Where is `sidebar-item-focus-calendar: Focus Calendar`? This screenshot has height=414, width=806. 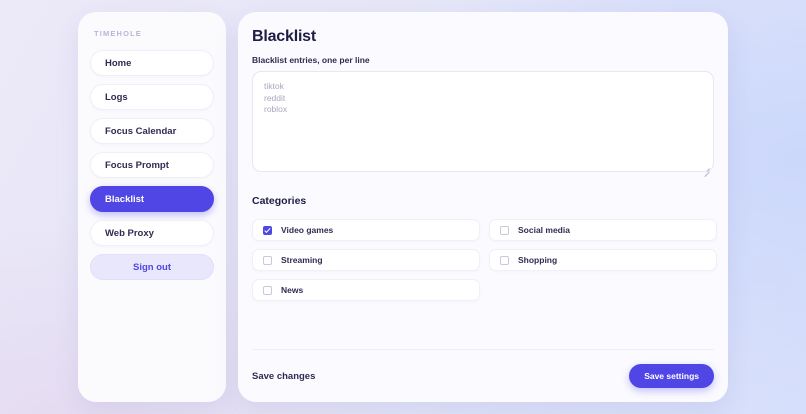
sidebar-item-focus-calendar: Focus Calendar is located at coordinates (152, 131).